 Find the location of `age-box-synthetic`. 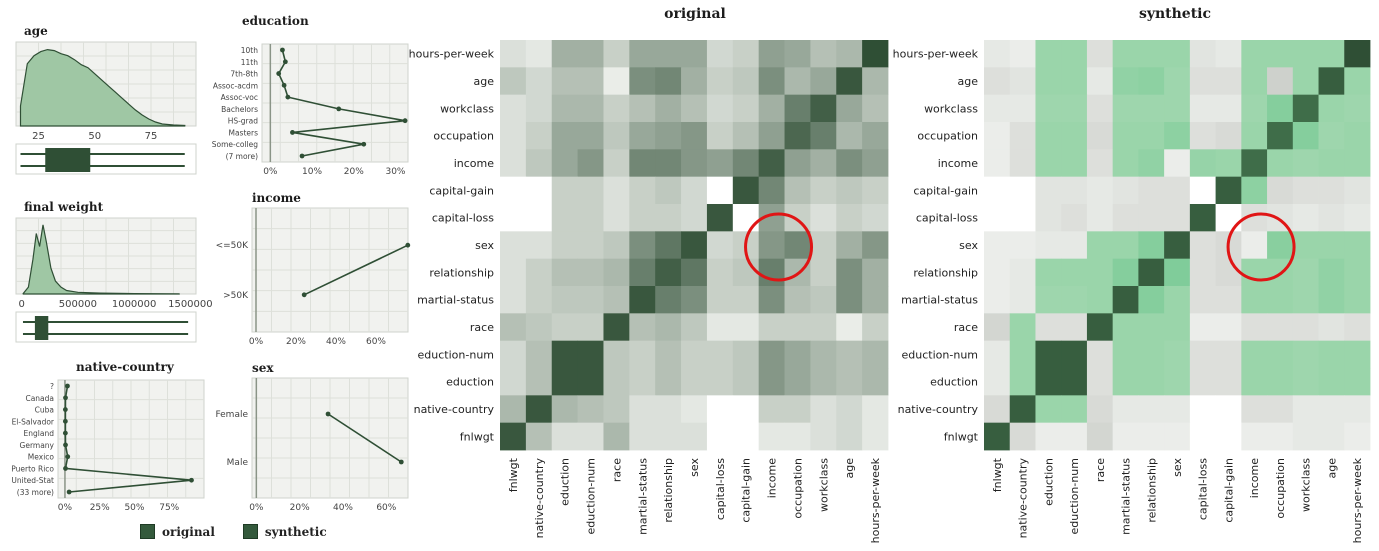

age-box-synthetic is located at coordinates (68, 166).